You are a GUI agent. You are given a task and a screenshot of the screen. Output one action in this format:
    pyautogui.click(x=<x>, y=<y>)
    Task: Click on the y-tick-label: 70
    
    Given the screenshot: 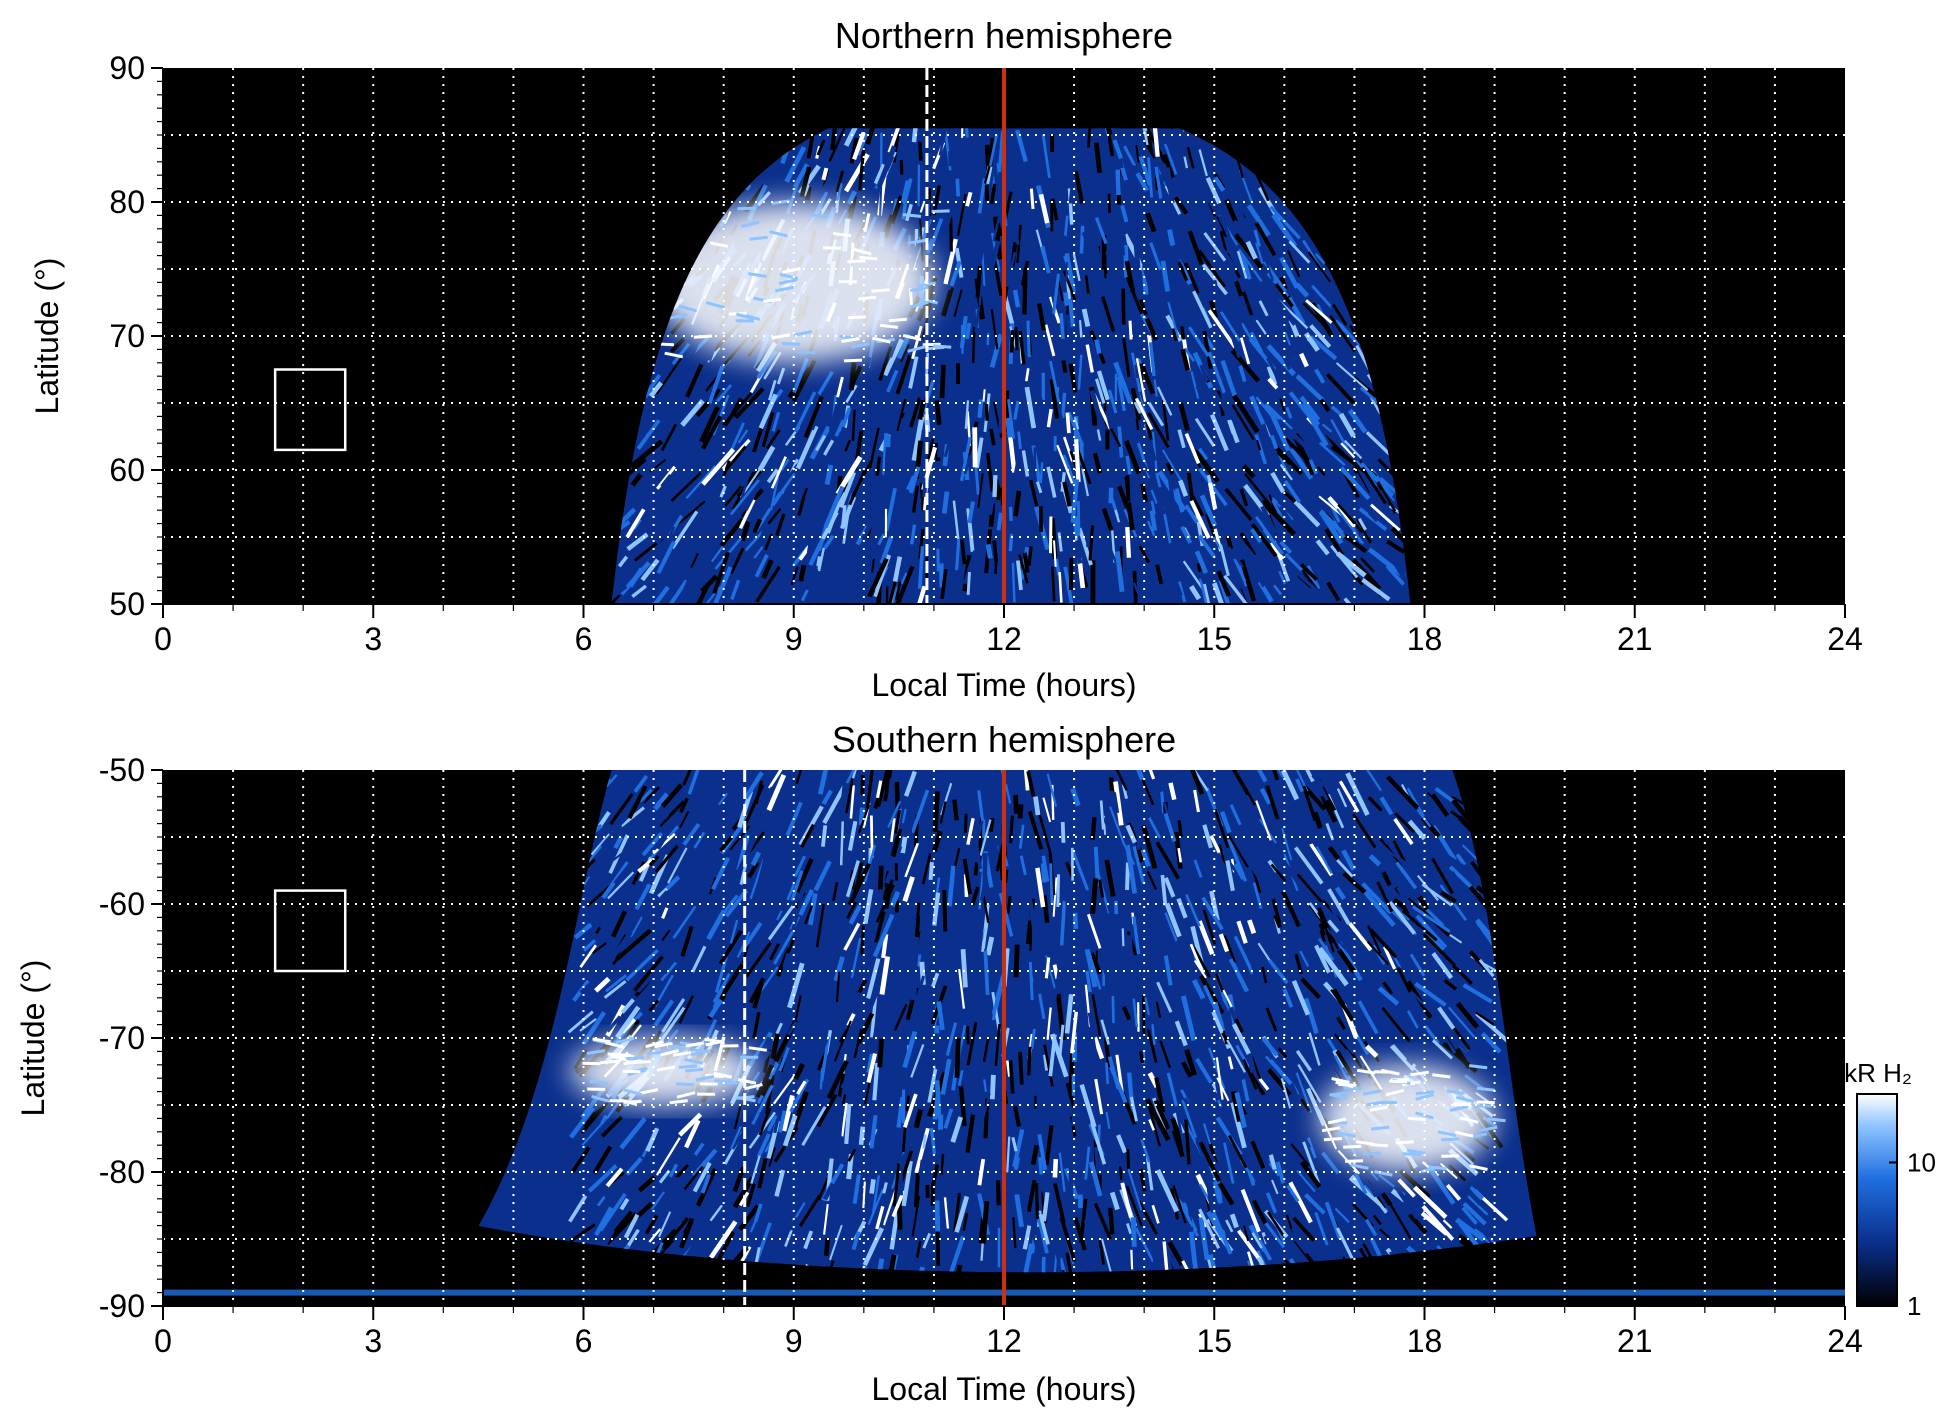 What is the action you would take?
    pyautogui.click(x=127, y=336)
    